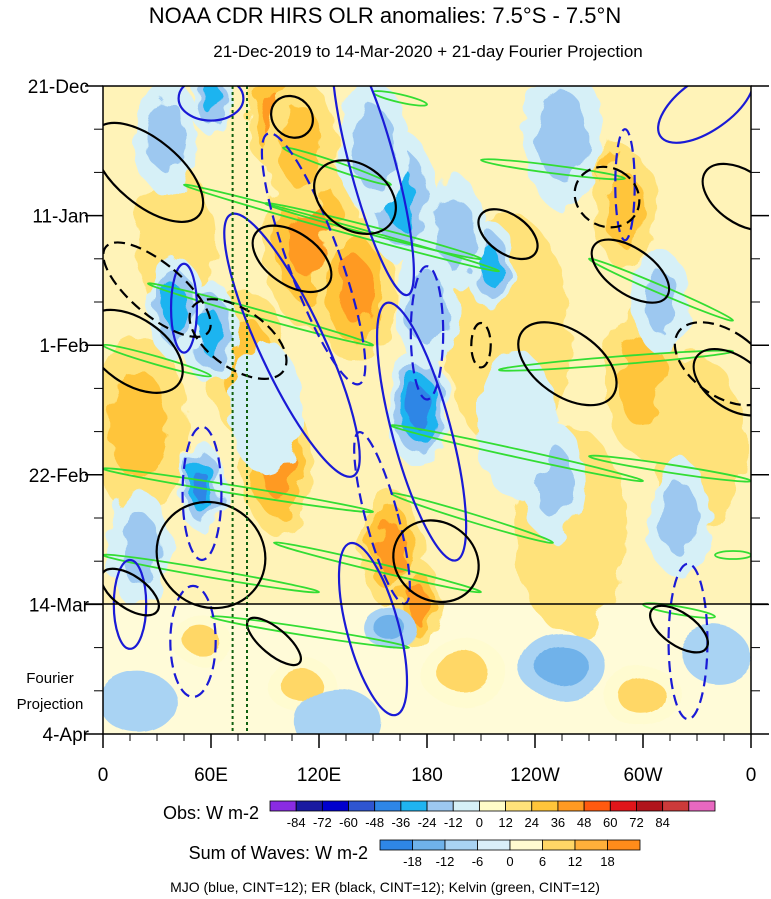 The image size is (771, 899). What do you see at coordinates (642, 775) in the screenshot?
I see `x-tick-label-5: 60W` at bounding box center [642, 775].